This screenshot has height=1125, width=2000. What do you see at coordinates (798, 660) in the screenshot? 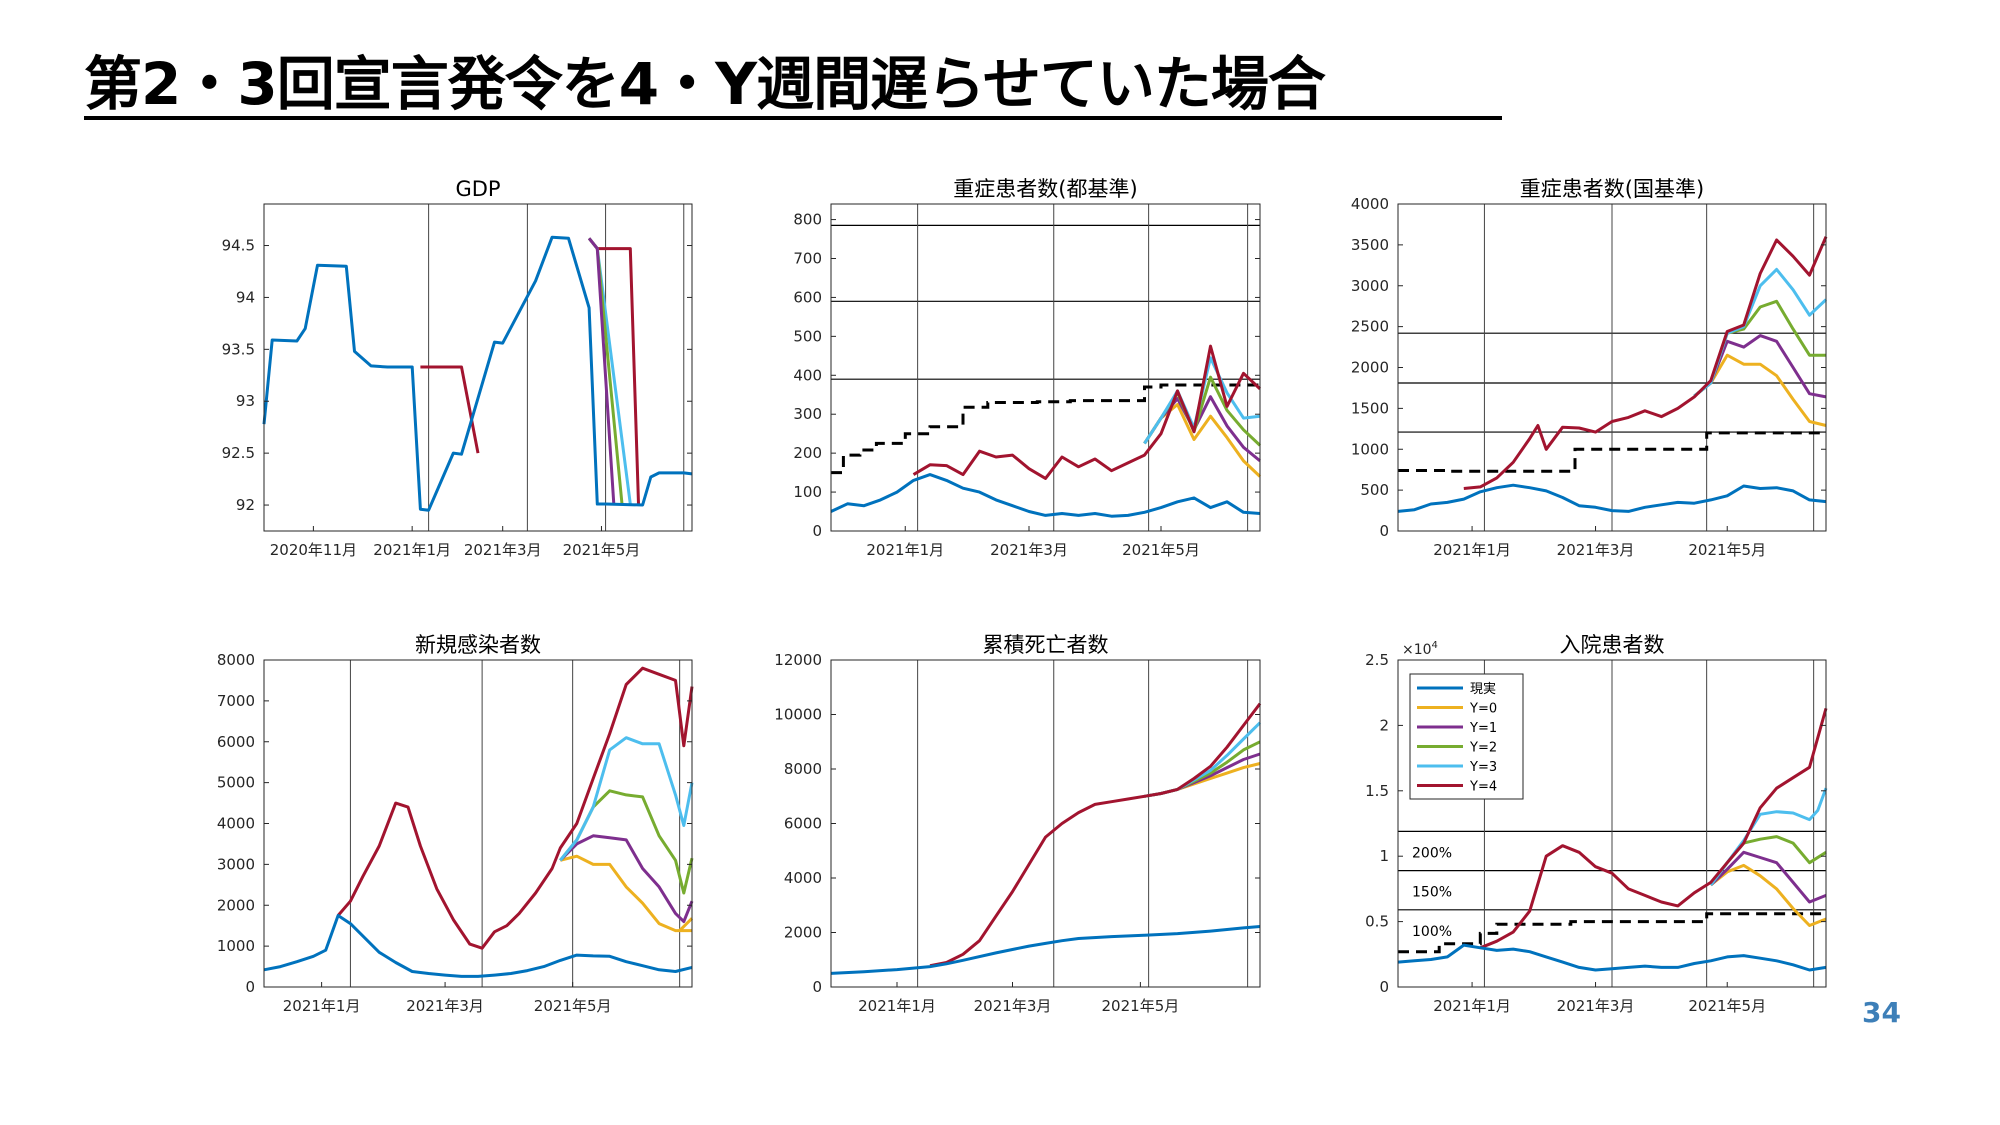
I see `y-tick-label: 12000` at bounding box center [798, 660].